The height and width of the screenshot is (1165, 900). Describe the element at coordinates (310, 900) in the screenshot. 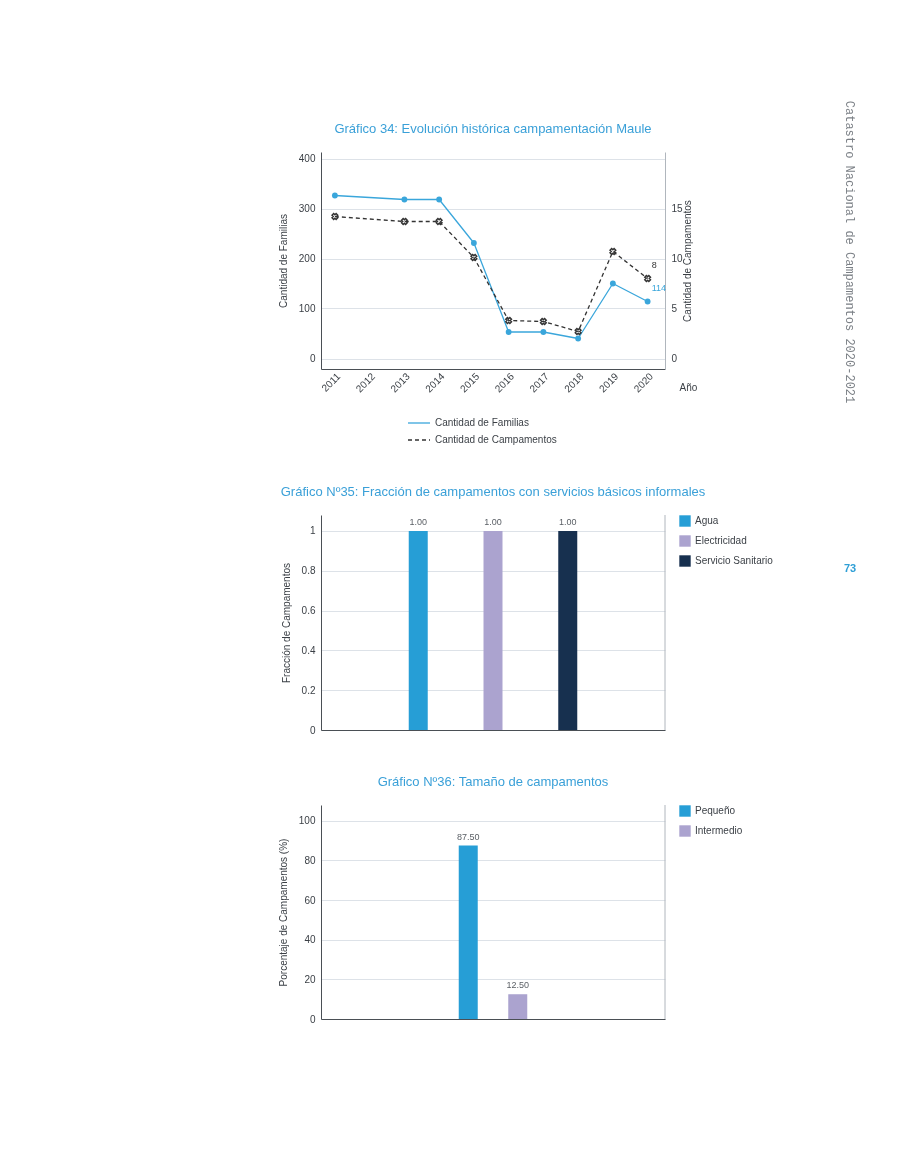

I see `y-tick-label: 60` at that location.